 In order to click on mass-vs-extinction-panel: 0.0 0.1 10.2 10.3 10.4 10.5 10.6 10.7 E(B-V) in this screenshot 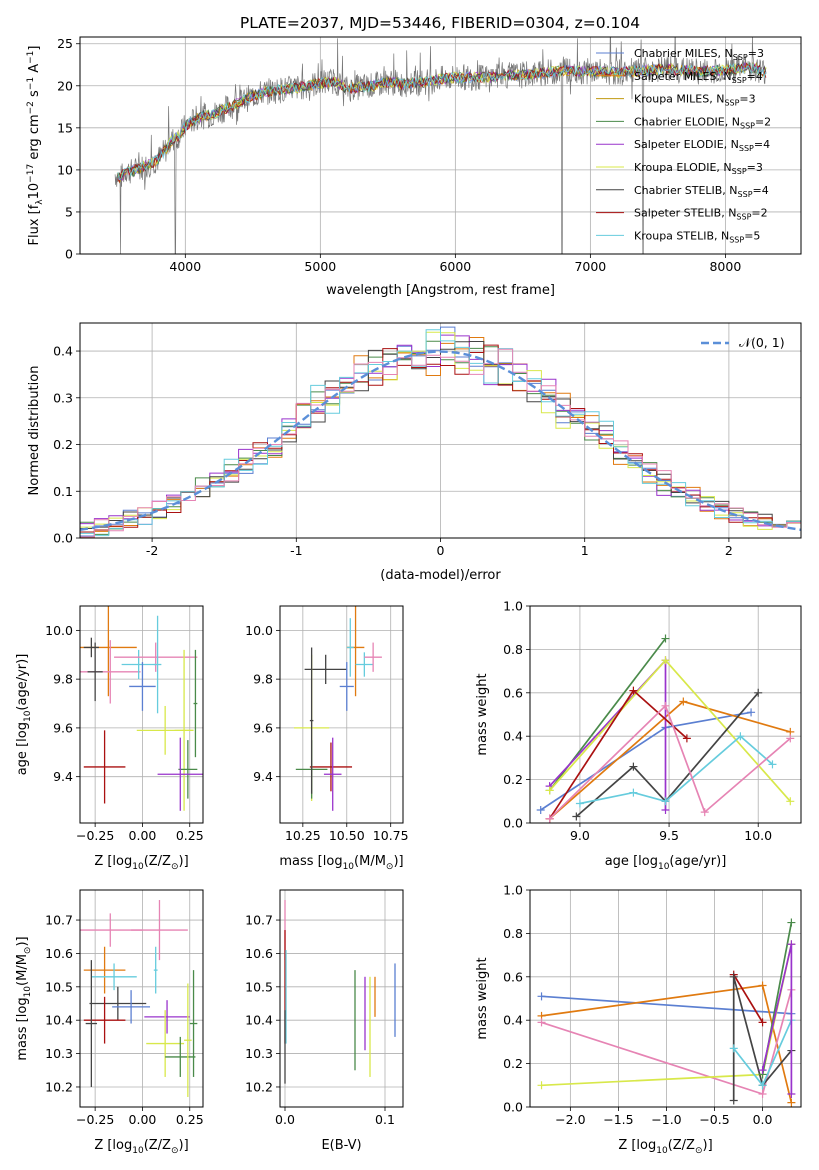, I will do `click(324, 1021)`.